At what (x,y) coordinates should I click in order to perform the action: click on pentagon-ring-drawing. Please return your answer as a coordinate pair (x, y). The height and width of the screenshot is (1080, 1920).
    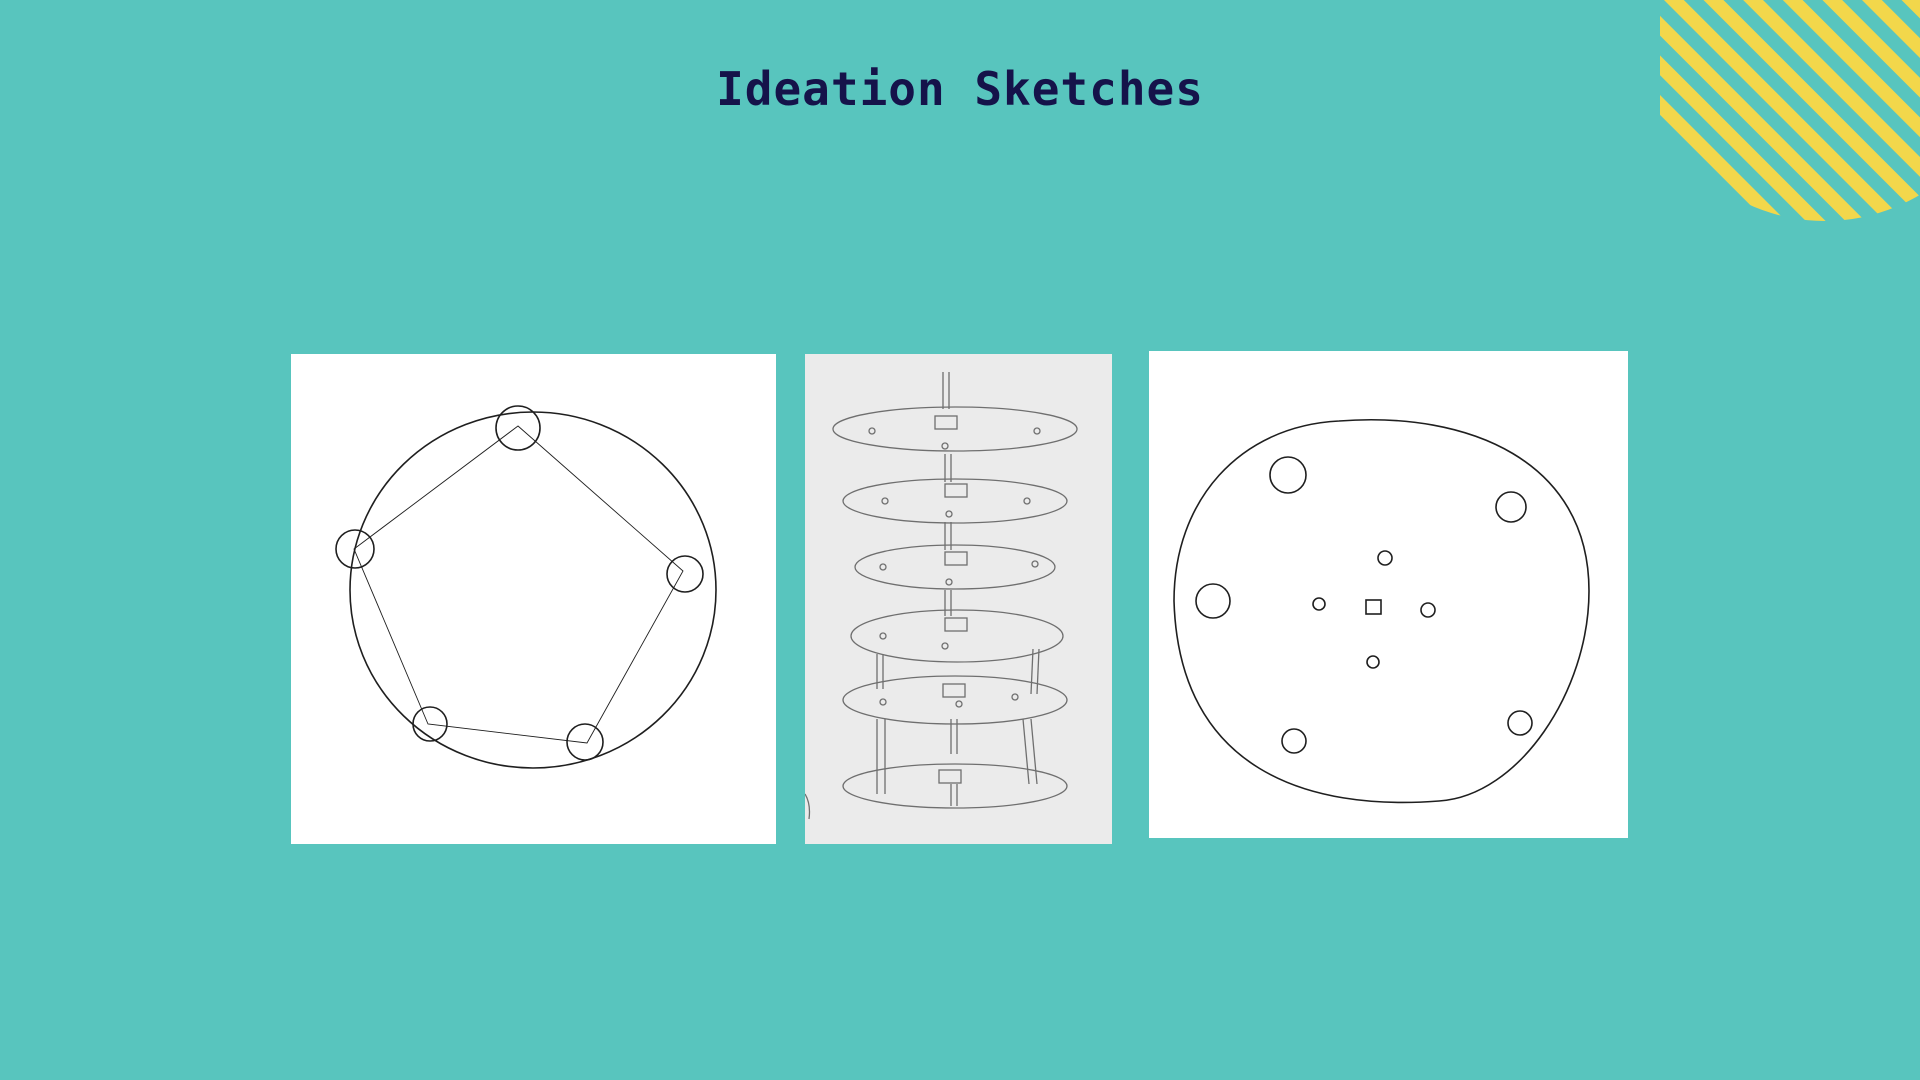
    Looking at the image, I should click on (526, 587).